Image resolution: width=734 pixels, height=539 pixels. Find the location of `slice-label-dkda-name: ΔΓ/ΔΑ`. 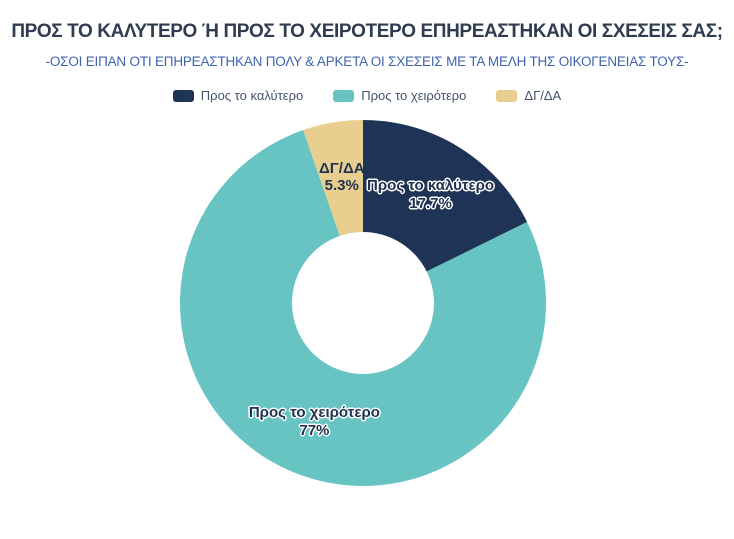

slice-label-dkda-name: ΔΓ/ΔΑ is located at coordinates (341, 168).